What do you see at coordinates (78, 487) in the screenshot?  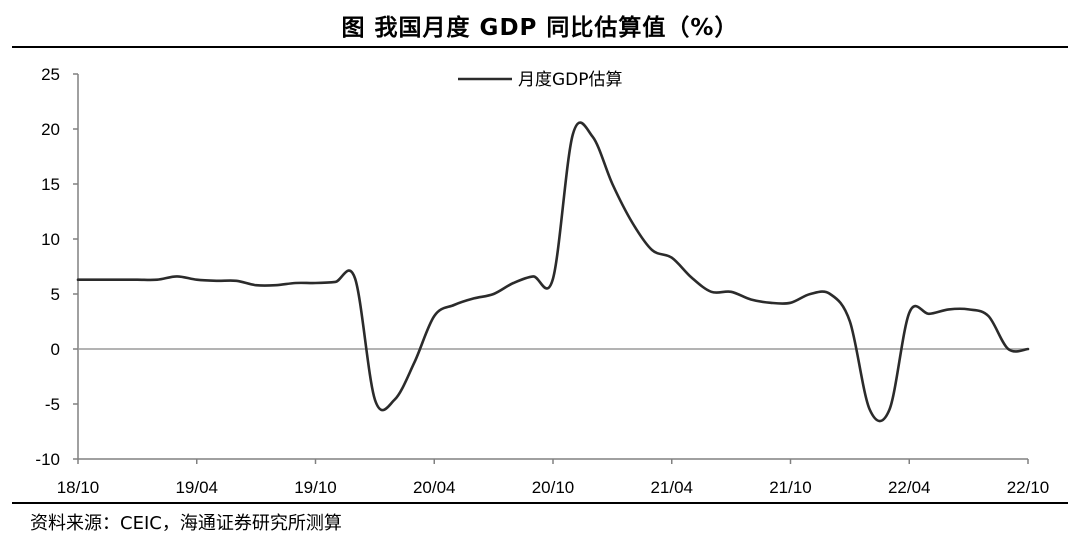 I see `x-tick-label: 18/10` at bounding box center [78, 487].